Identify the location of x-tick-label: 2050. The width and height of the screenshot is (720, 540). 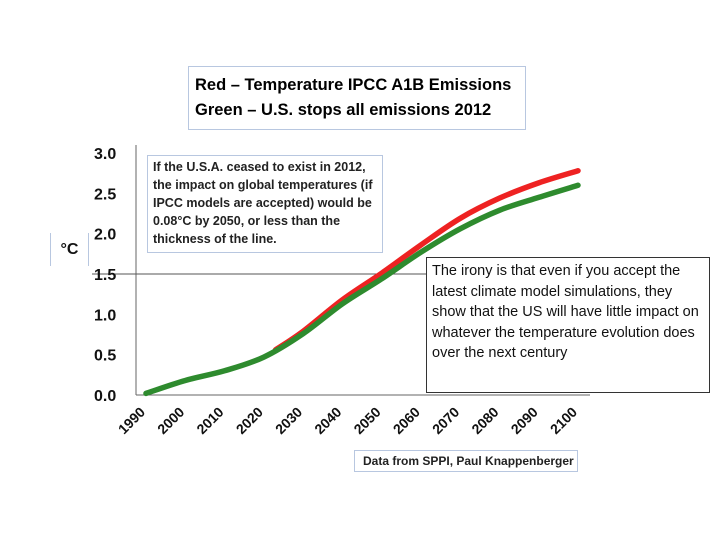
(366, 420).